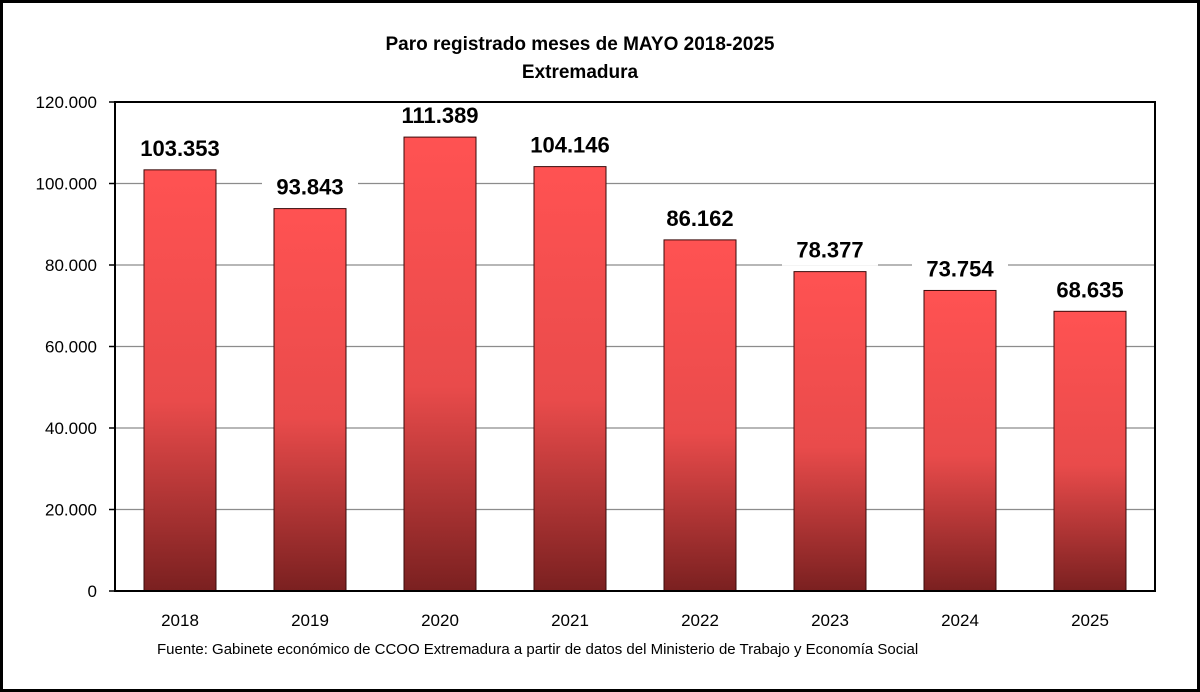  I want to click on bar-2021, so click(570, 379).